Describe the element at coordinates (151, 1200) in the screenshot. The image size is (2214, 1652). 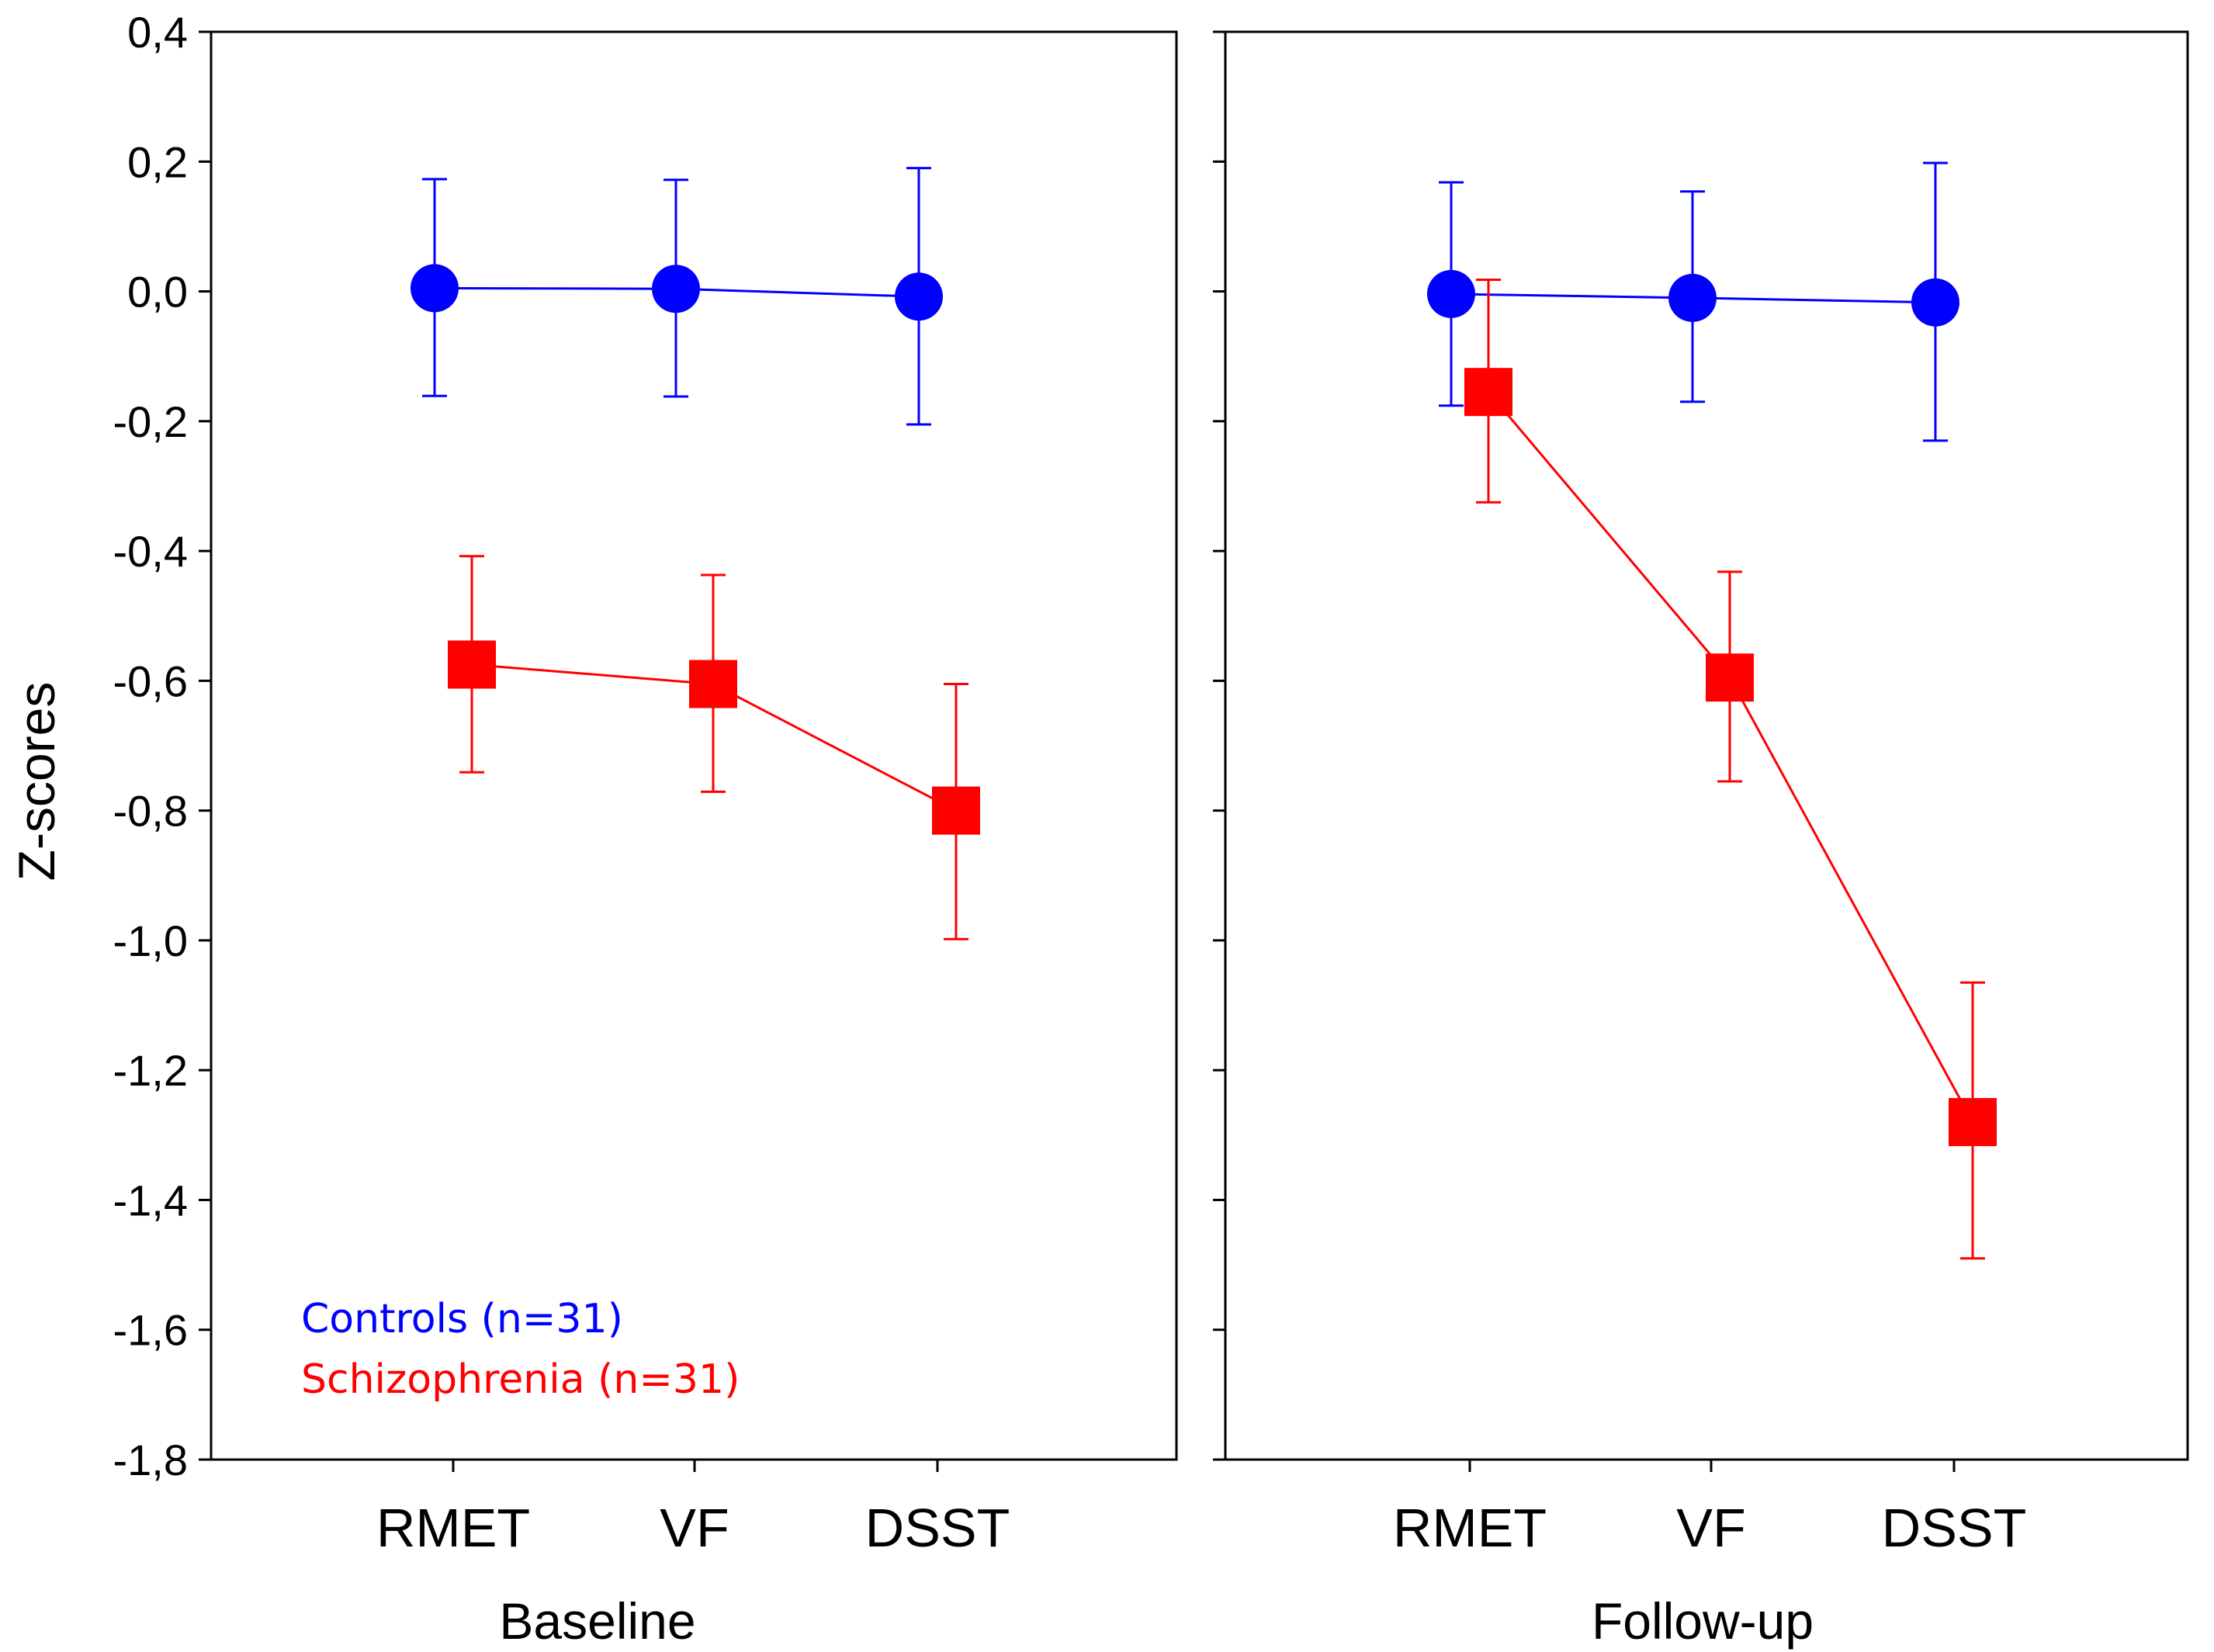
I see `y-tick-label: -1,4` at that location.